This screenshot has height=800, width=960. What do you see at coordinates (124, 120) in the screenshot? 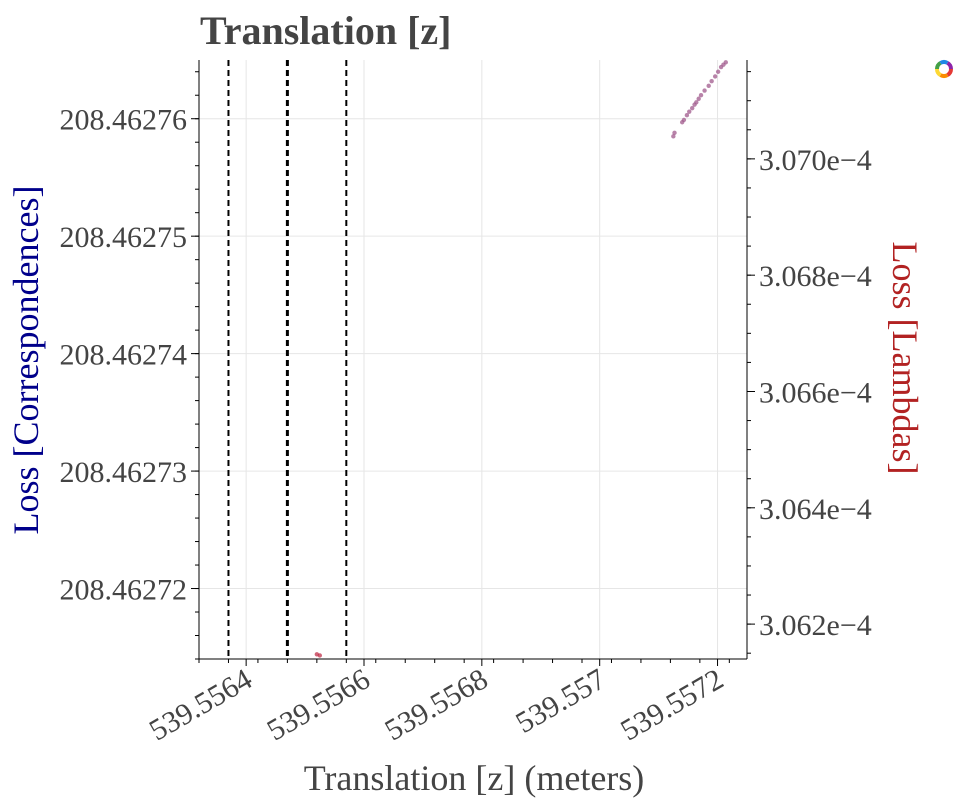
I see `y-left-tick-label: 208.46276` at bounding box center [124, 120].